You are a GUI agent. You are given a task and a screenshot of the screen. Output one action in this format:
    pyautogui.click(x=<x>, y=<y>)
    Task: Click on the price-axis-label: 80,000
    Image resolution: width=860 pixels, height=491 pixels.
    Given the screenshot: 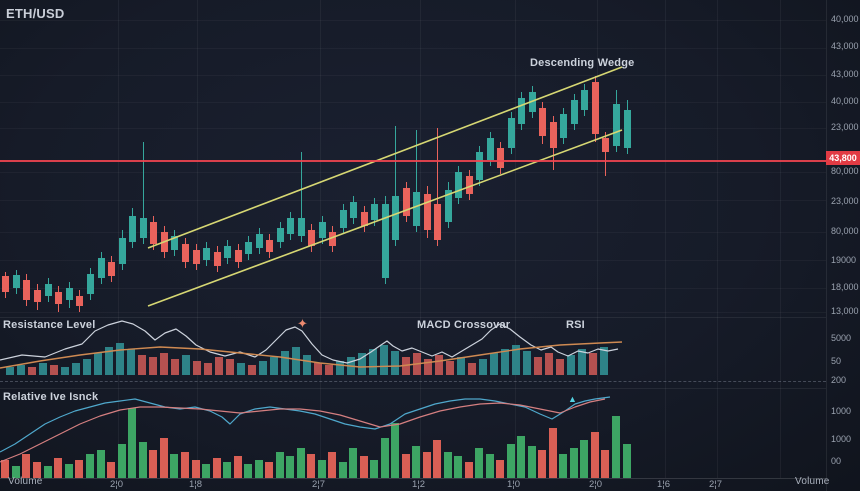 What is the action you would take?
    pyautogui.click(x=845, y=171)
    